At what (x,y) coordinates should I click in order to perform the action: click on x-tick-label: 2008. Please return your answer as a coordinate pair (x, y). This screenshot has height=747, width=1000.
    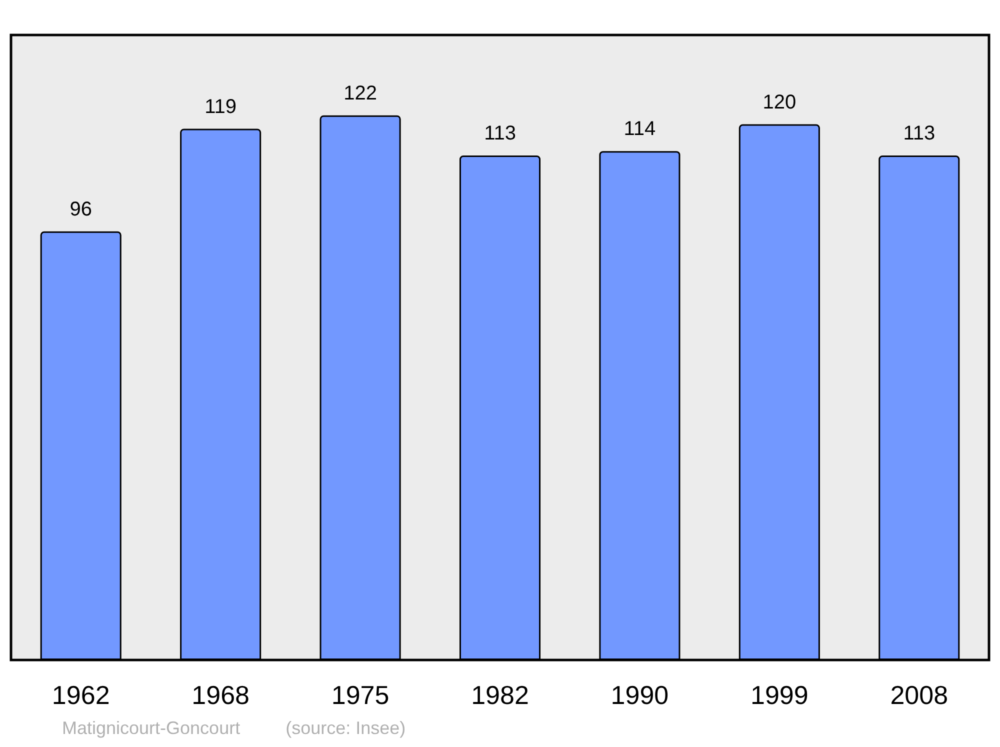
    Looking at the image, I should click on (919, 695).